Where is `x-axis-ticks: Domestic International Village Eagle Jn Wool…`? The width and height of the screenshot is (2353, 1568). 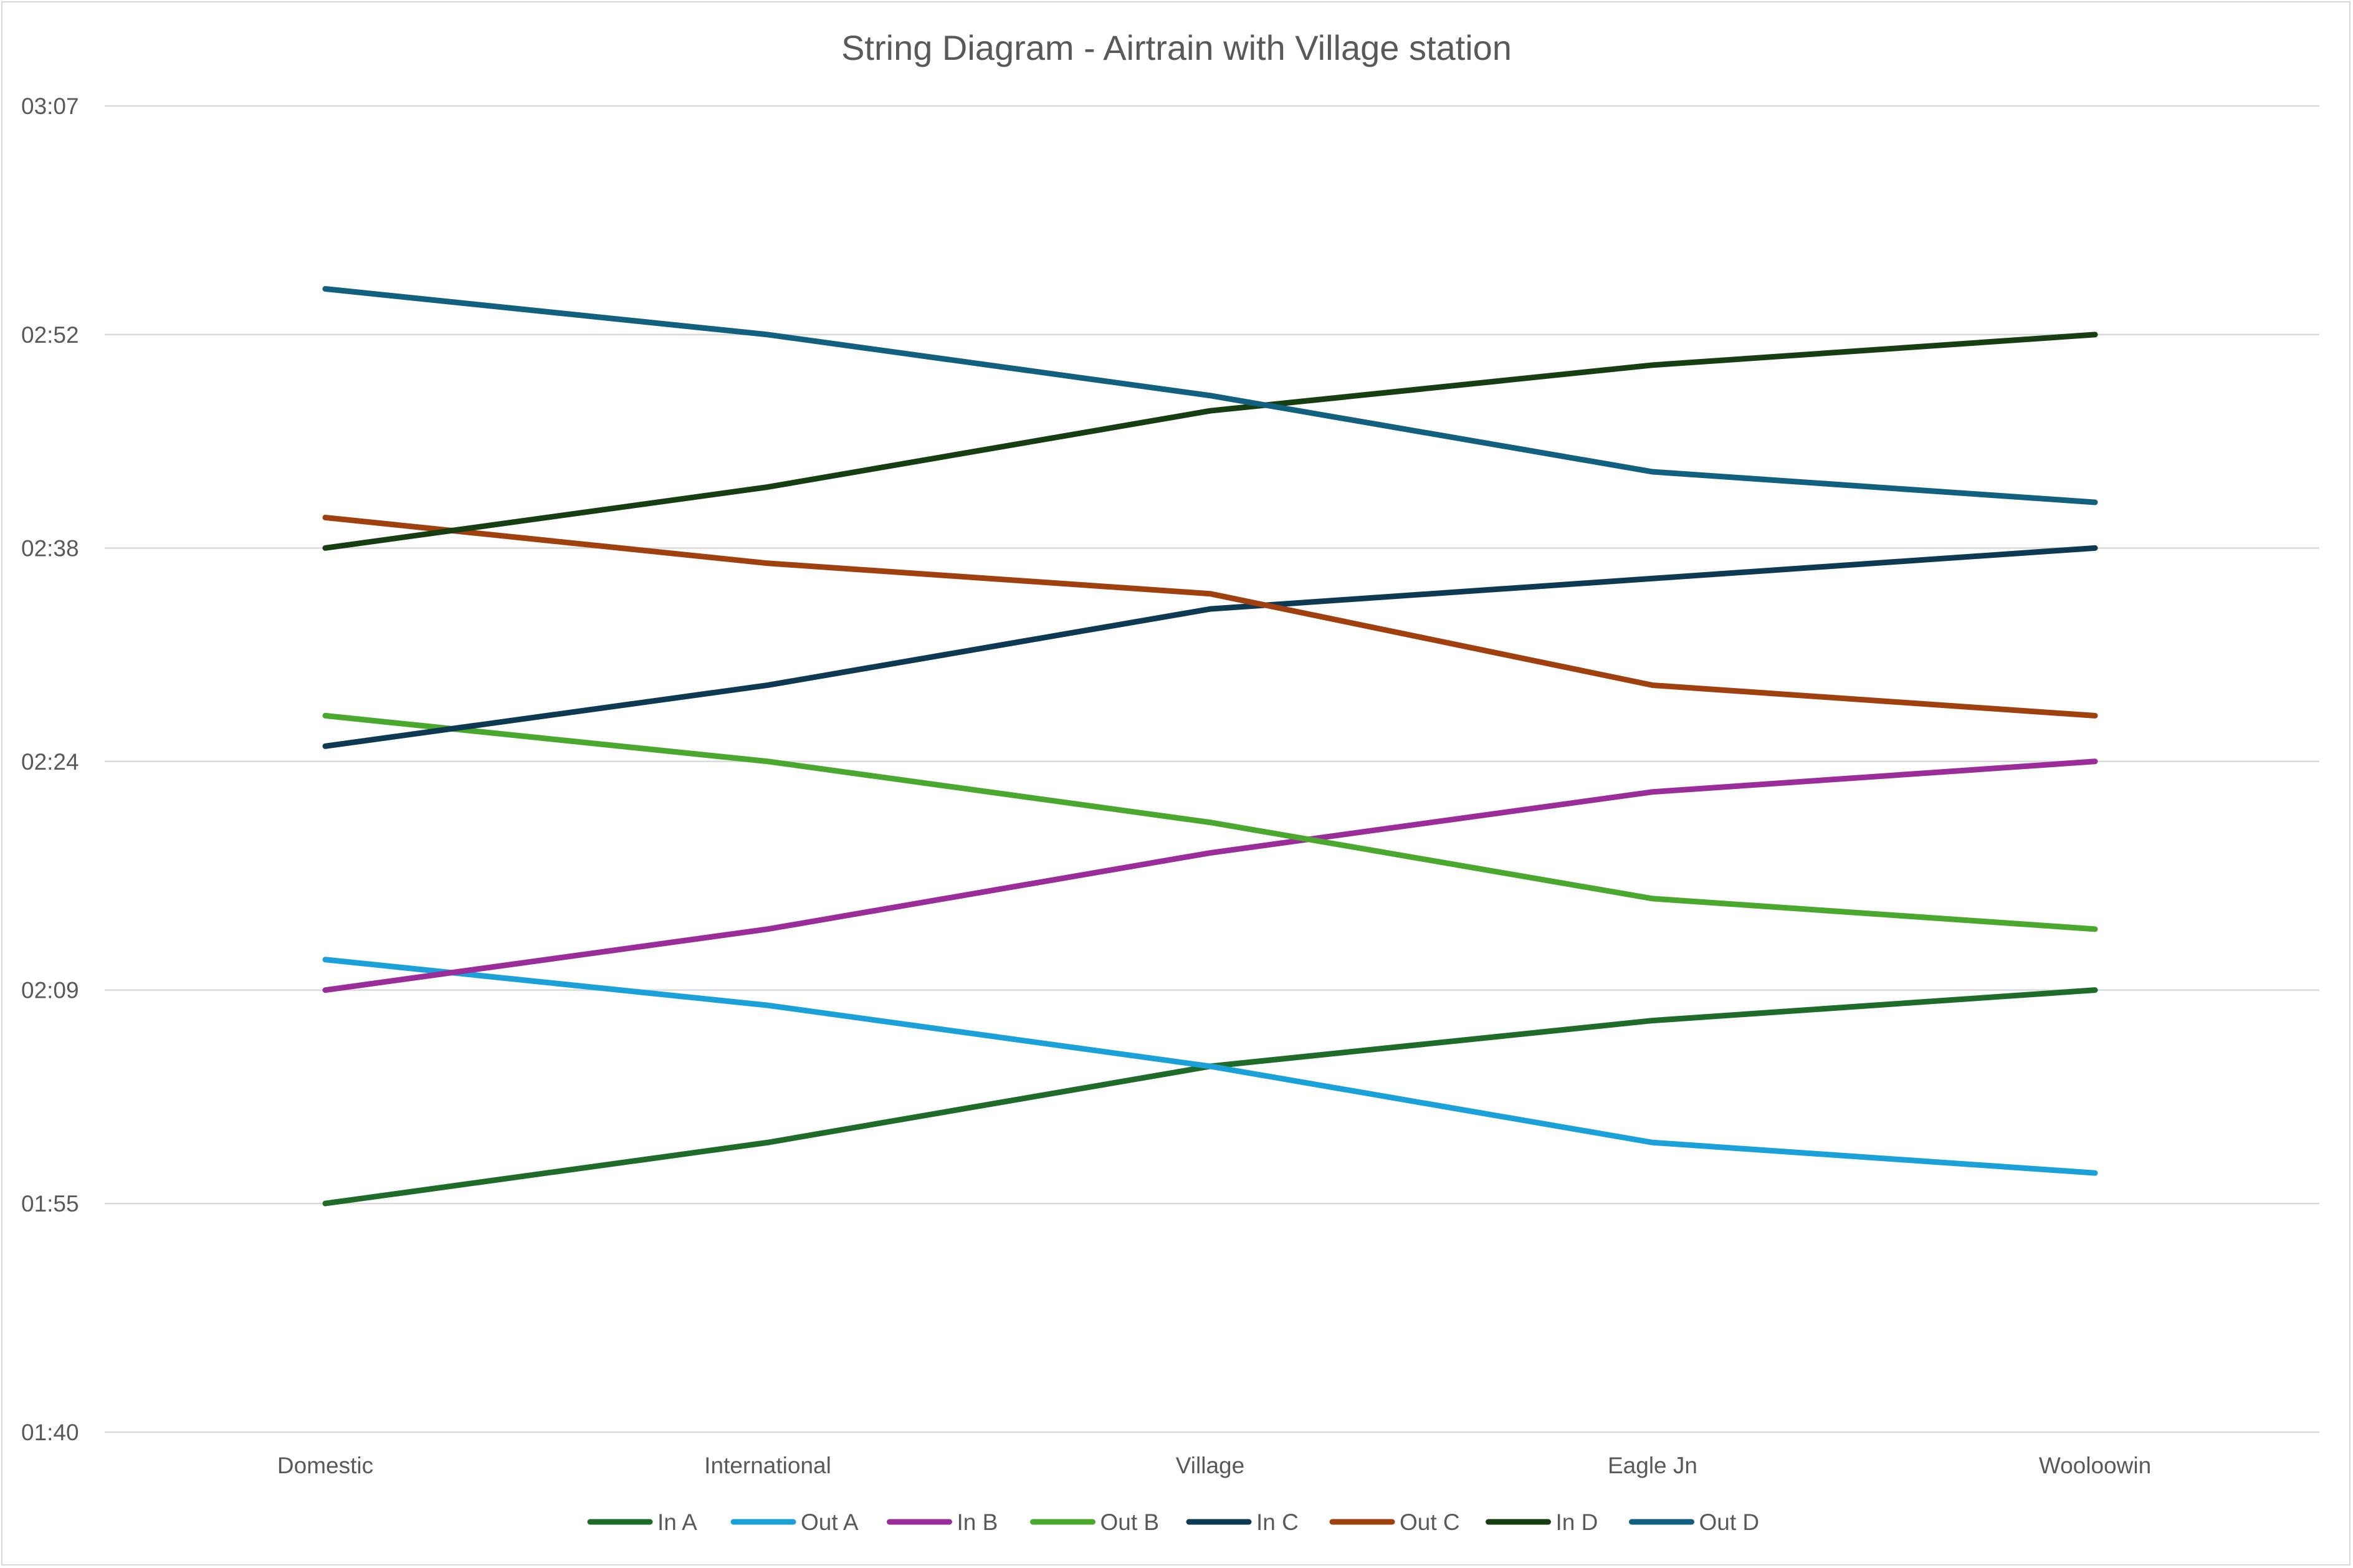 x-axis-ticks: Domestic International Village Eagle Jn Wool… is located at coordinates (1214, 1465).